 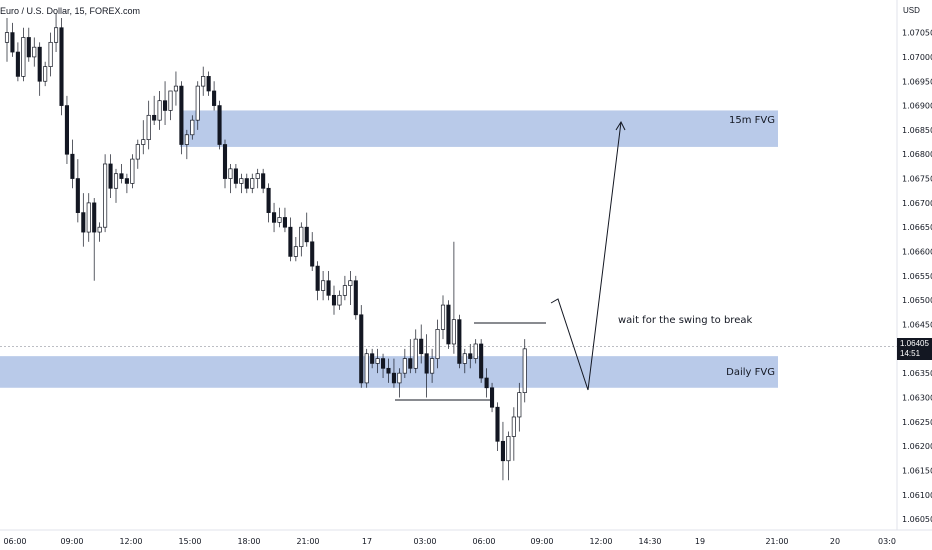 What do you see at coordinates (170, 100) in the screenshot?
I see `candle-body` at bounding box center [170, 100].